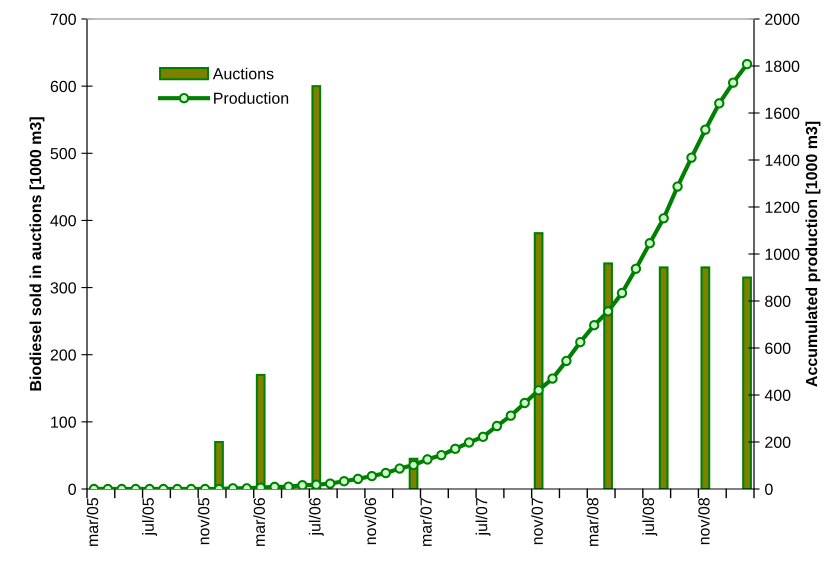  I want to click on x-tick-label: nov/07, so click(537, 521).